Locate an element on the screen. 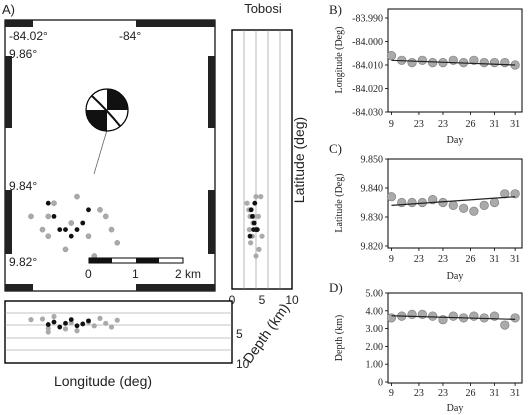 This screenshot has width=529, height=415. panel-c-plot: 9.850 9.840 9.830 9.820 9 23 23 26 31 31 is located at coordinates (441, 210).